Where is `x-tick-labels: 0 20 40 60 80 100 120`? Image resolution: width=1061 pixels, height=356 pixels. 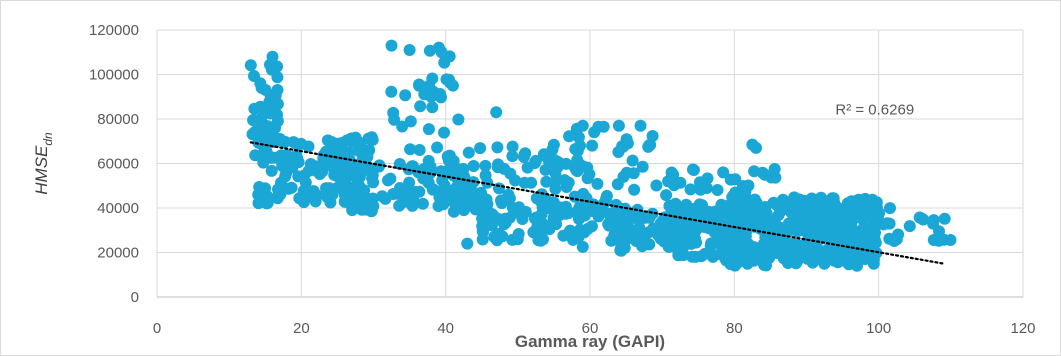 x-tick-labels: 0 20 40 60 80 100 120 is located at coordinates (594, 328).